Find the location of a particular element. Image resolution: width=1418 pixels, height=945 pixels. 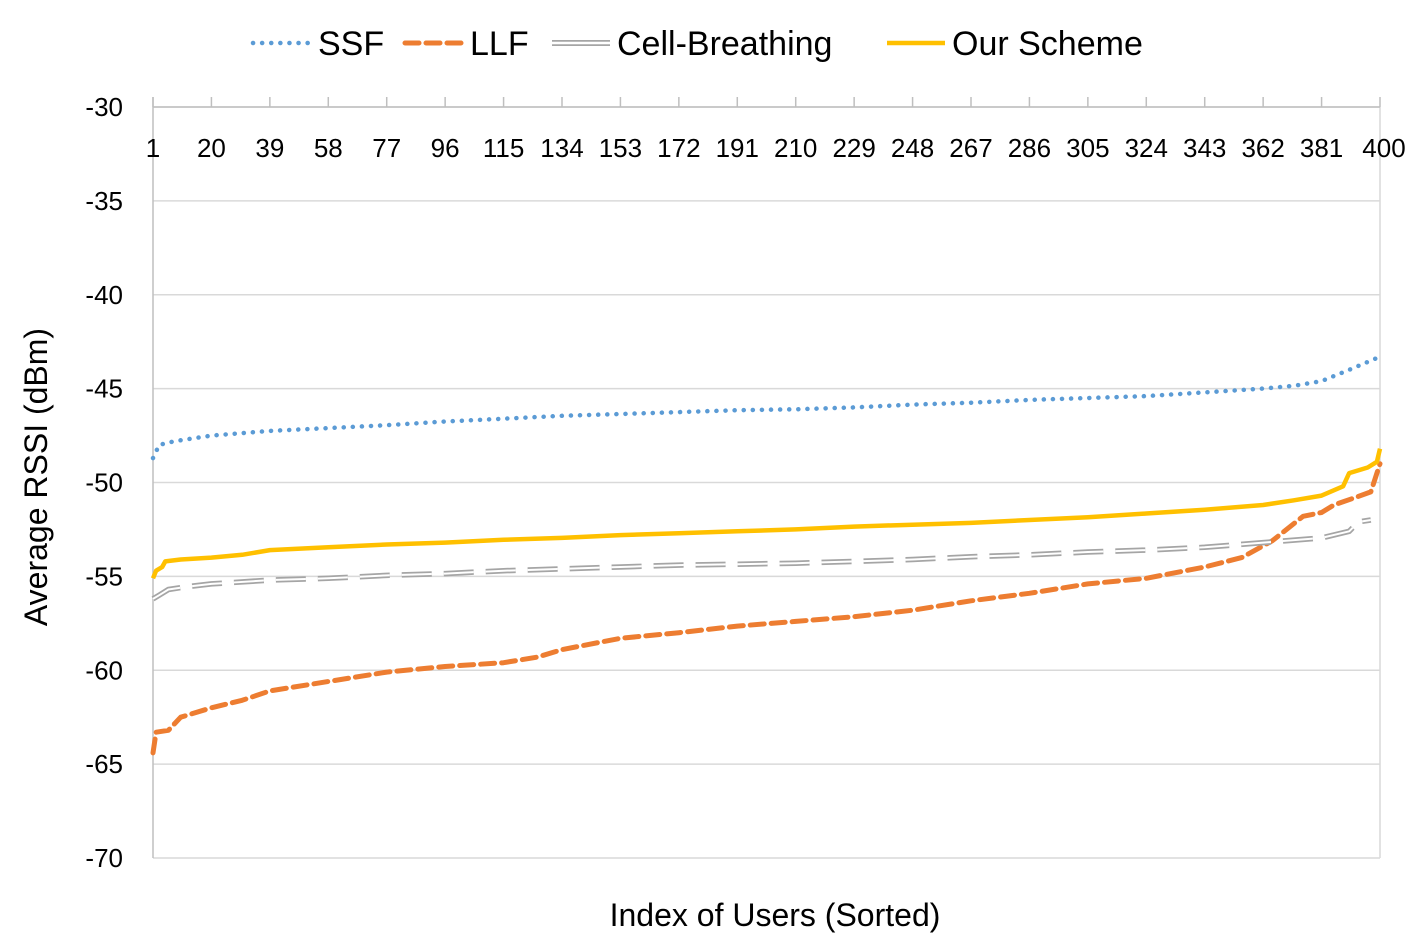

legend-label-llf: LLF is located at coordinates (499, 44).